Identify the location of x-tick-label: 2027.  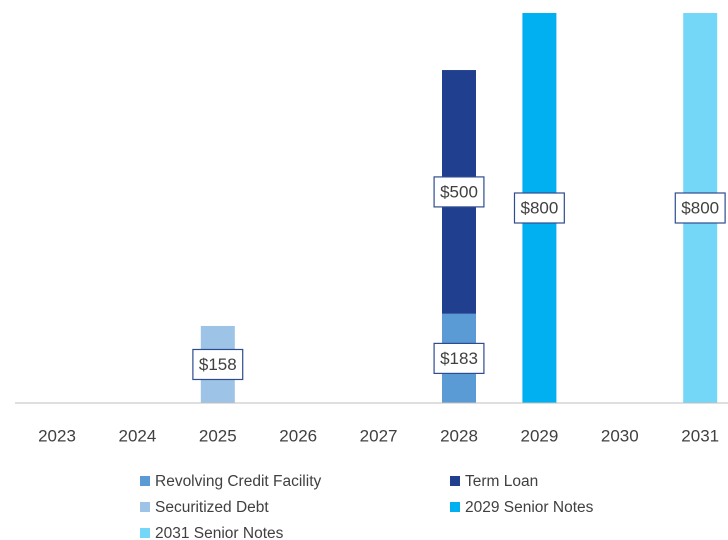
(379, 435).